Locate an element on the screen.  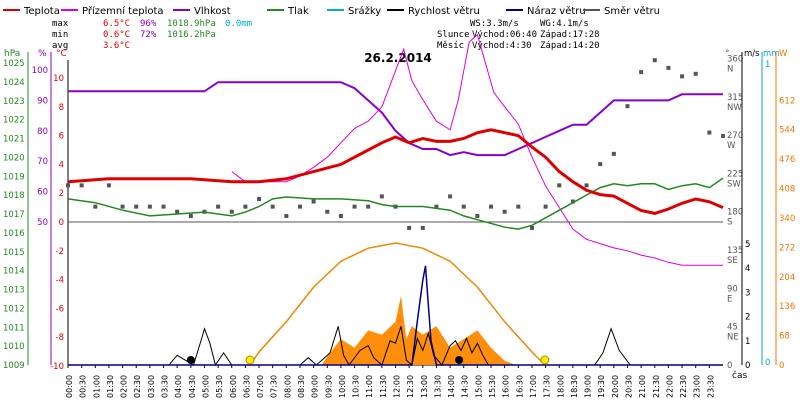
wind-tick: 5 is located at coordinates (747, 245).